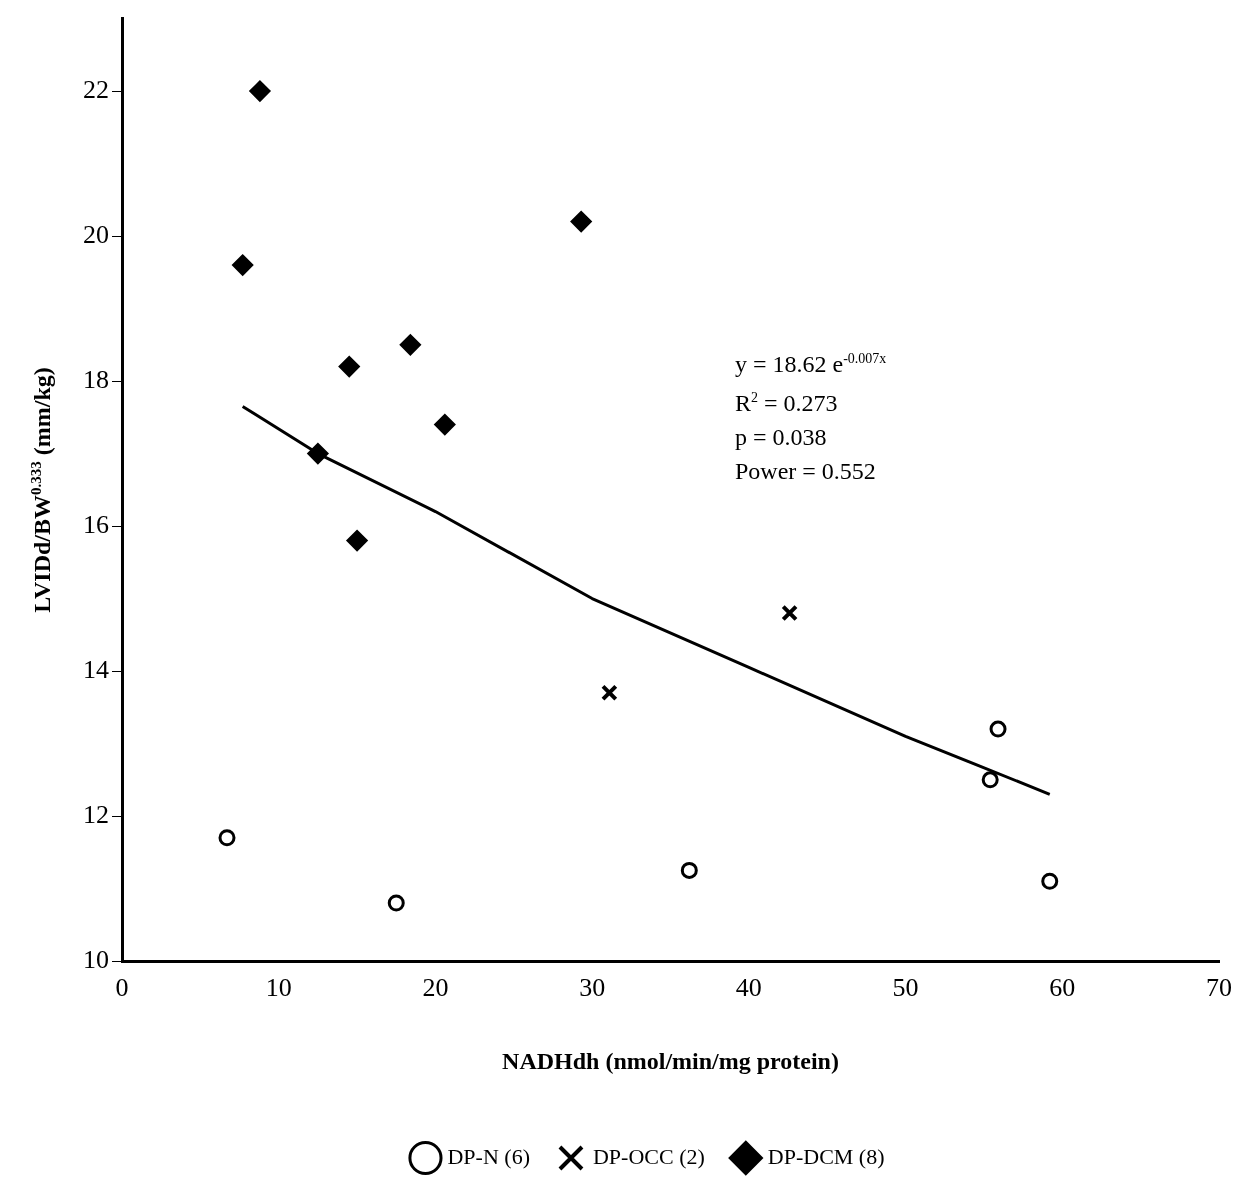 This screenshot has width=1239, height=1189. Describe the element at coordinates (806, 471) in the screenshot. I see `annotation: Power = 0.552` at that location.